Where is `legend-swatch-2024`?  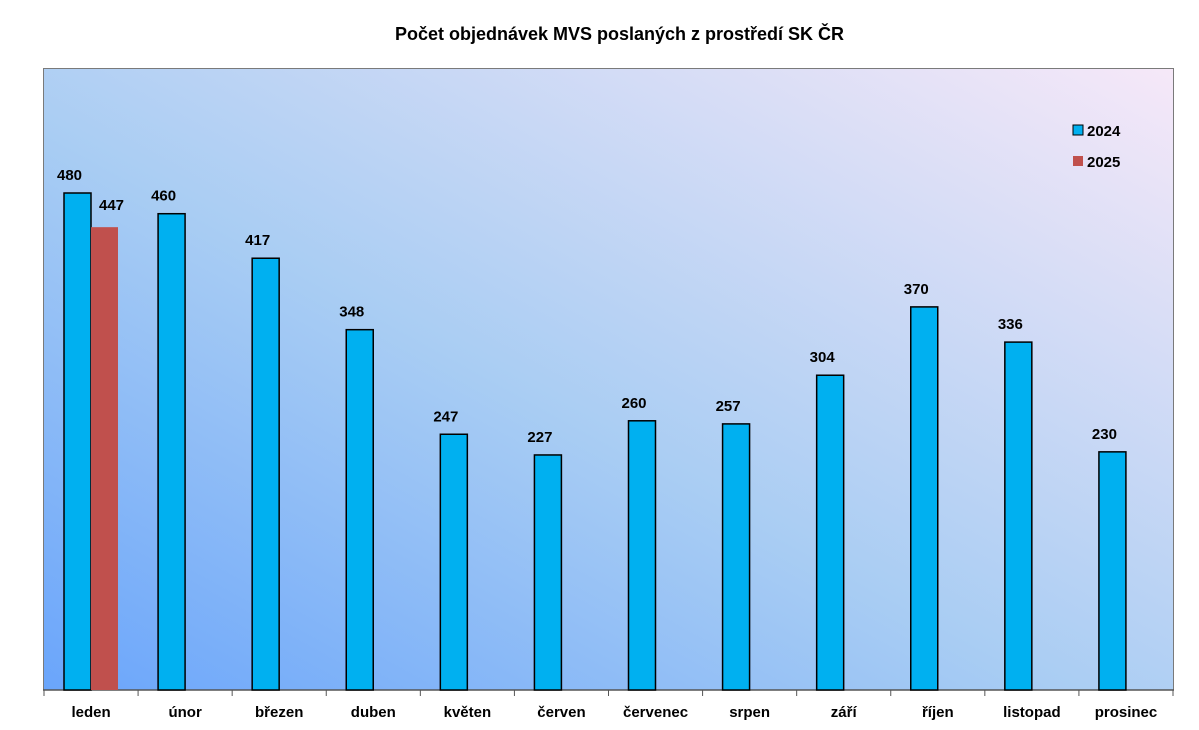
legend-swatch-2024 is located at coordinates (1078, 130).